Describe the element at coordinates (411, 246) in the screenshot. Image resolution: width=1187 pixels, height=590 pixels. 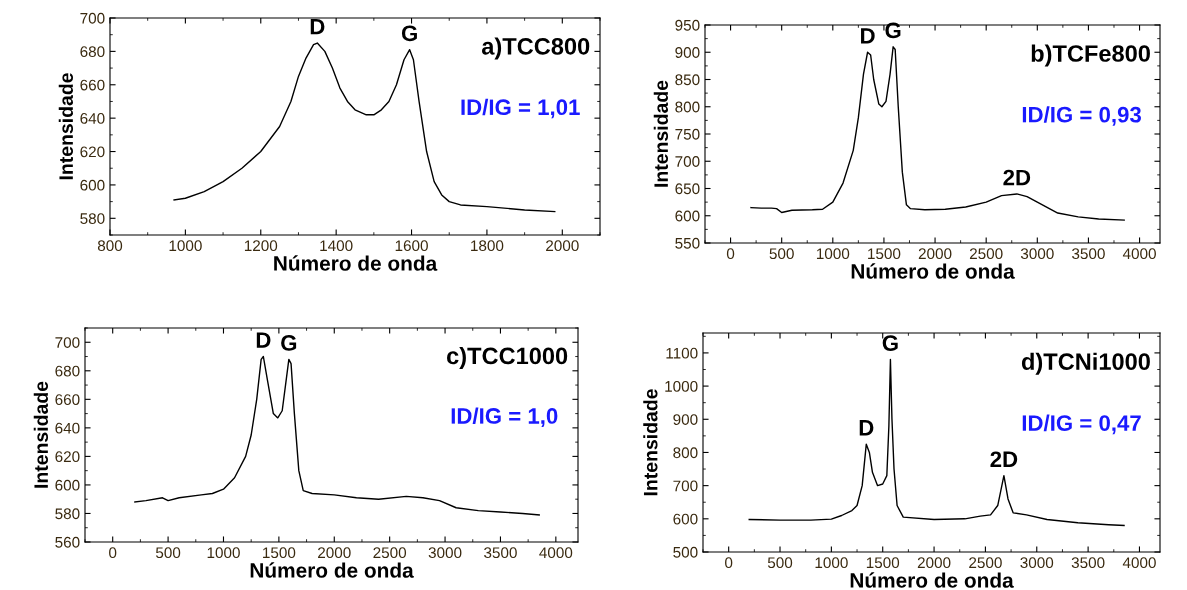
I see `x-tick-label: 1600` at that location.